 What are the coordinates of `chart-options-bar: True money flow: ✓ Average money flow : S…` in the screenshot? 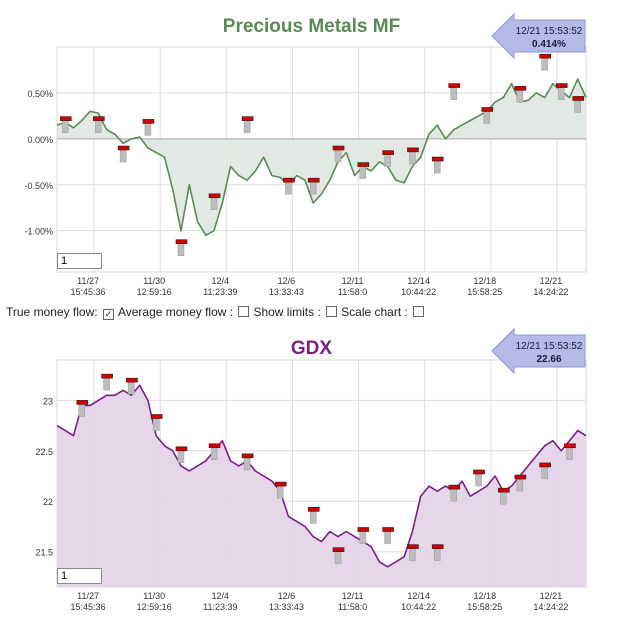 It's located at (217, 312).